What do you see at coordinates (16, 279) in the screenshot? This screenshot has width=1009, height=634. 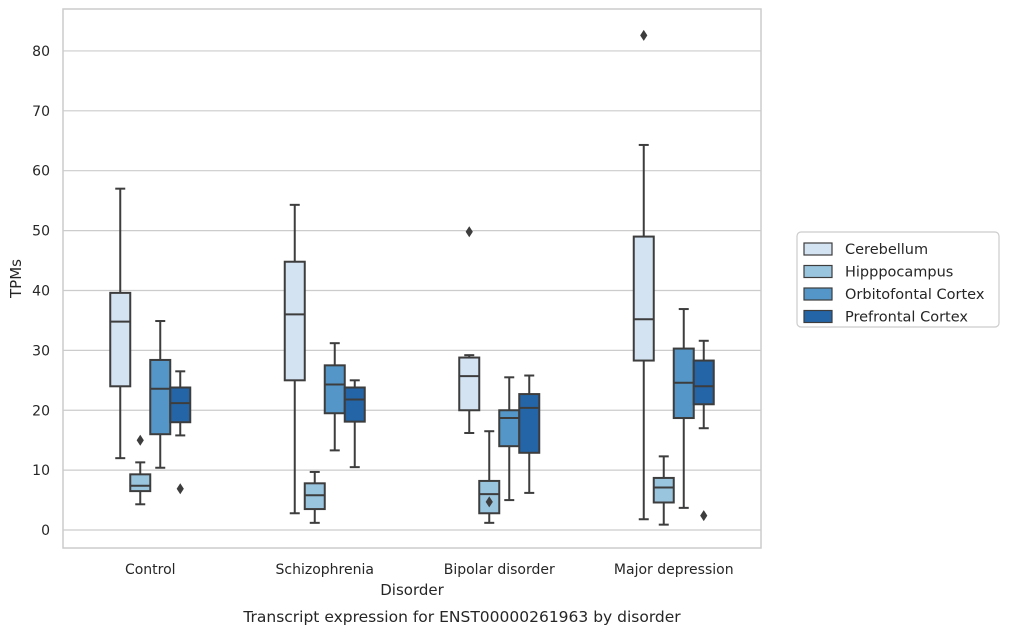 I see `y-axis-title: TPMs` at bounding box center [16, 279].